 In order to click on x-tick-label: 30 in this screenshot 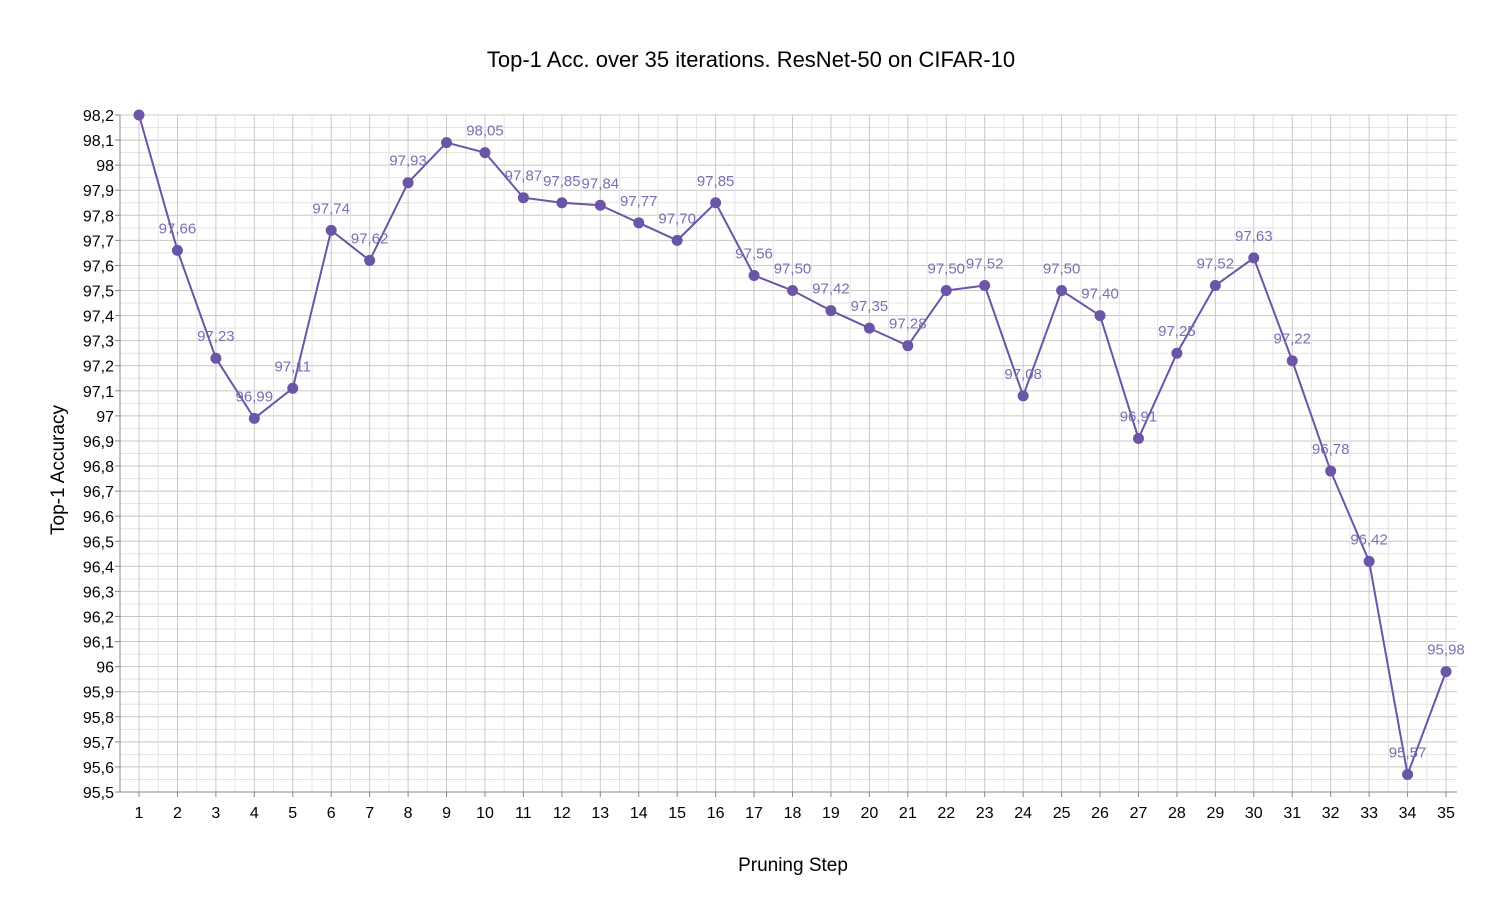, I will do `click(1254, 813)`.